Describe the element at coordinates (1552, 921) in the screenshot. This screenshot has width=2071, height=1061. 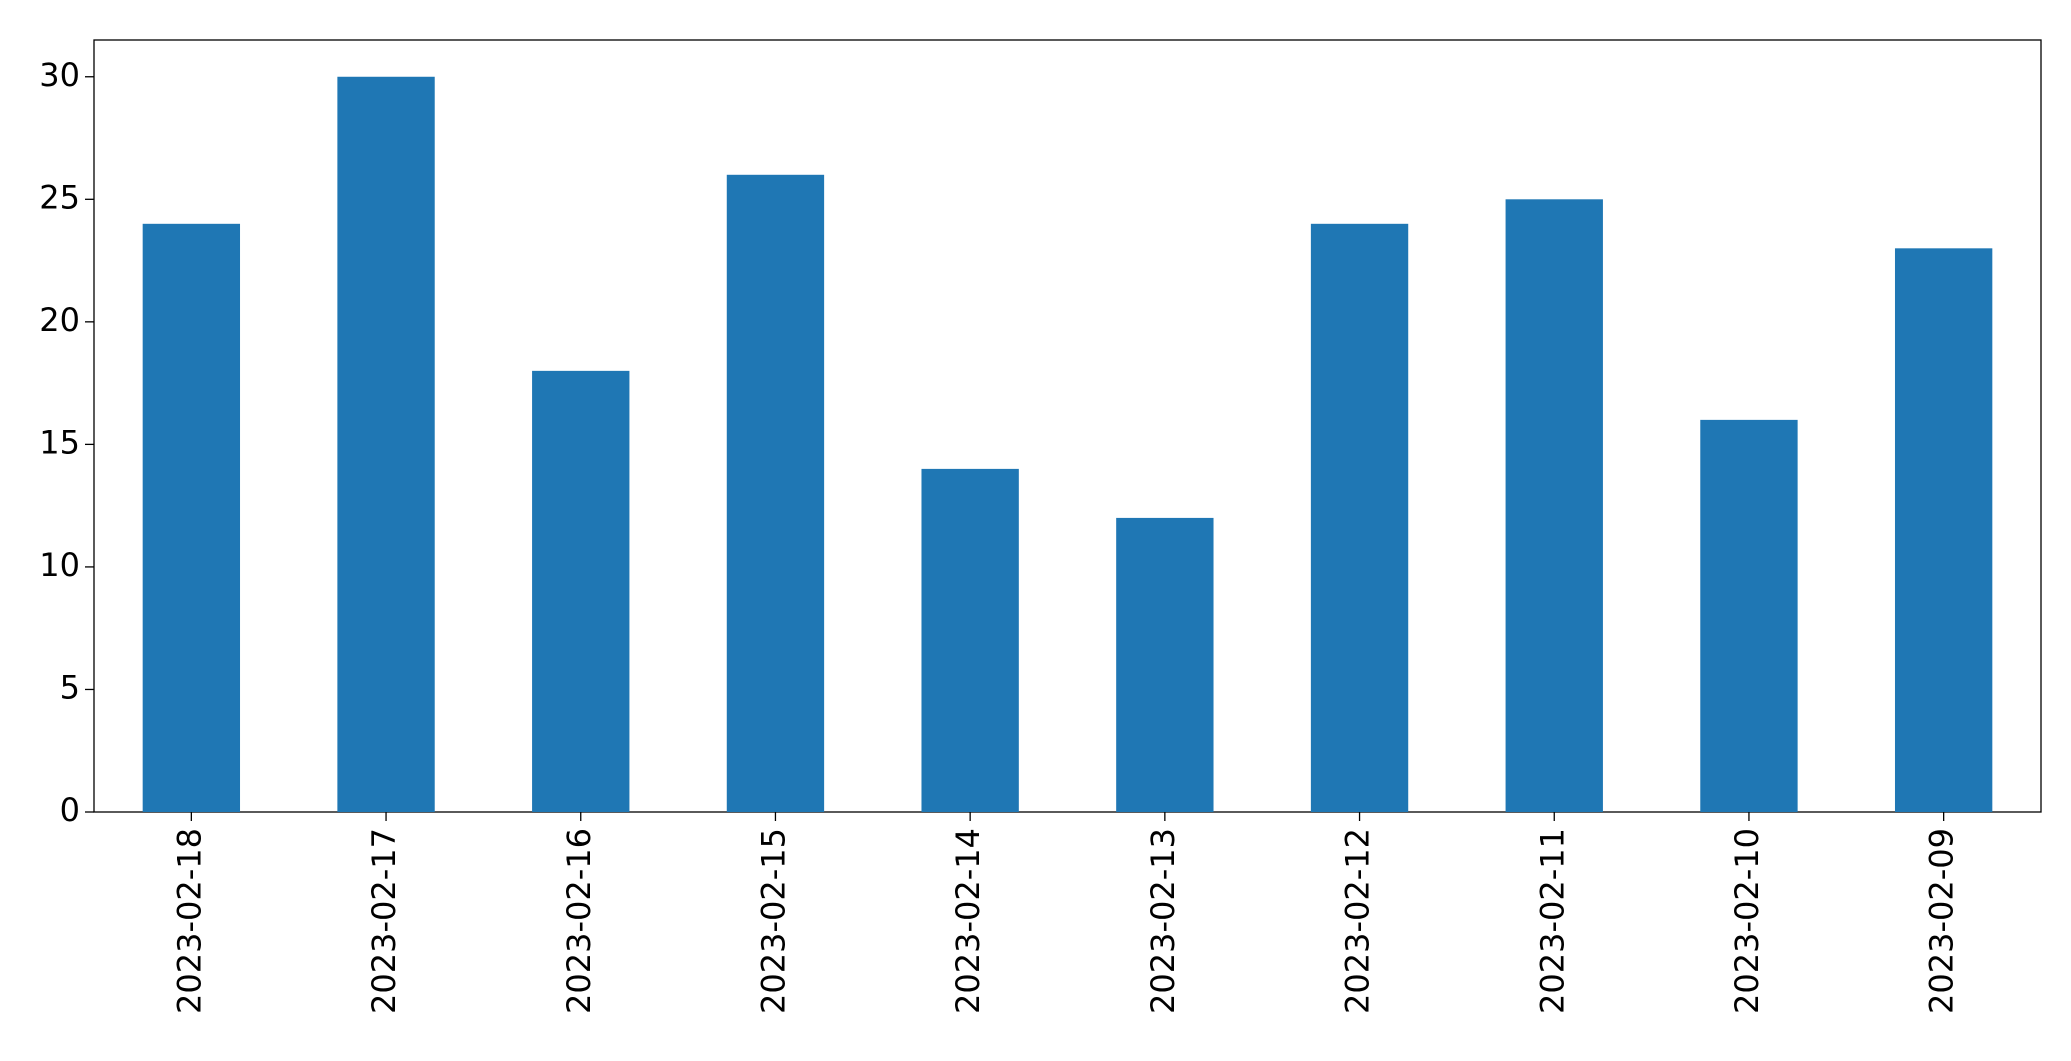
I see `x-tick-label: 2023-02-11` at that location.